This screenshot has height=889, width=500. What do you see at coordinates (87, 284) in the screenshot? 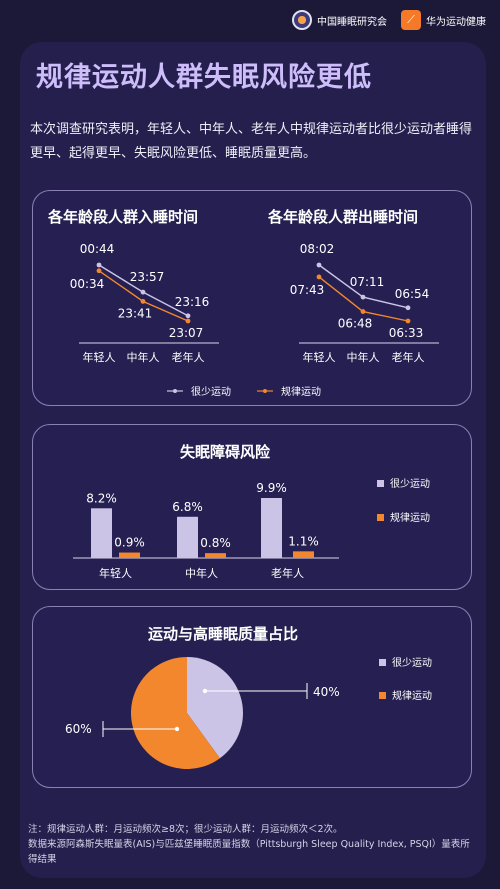
I see `line-data-label-0-1-0: 00:34` at bounding box center [87, 284].